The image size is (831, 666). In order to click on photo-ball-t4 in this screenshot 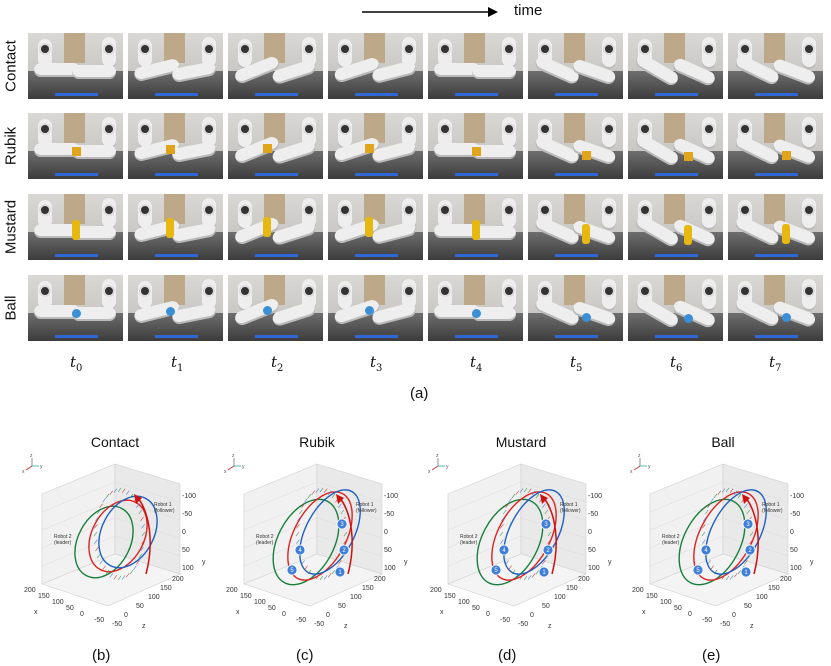, I will do `click(475, 308)`.